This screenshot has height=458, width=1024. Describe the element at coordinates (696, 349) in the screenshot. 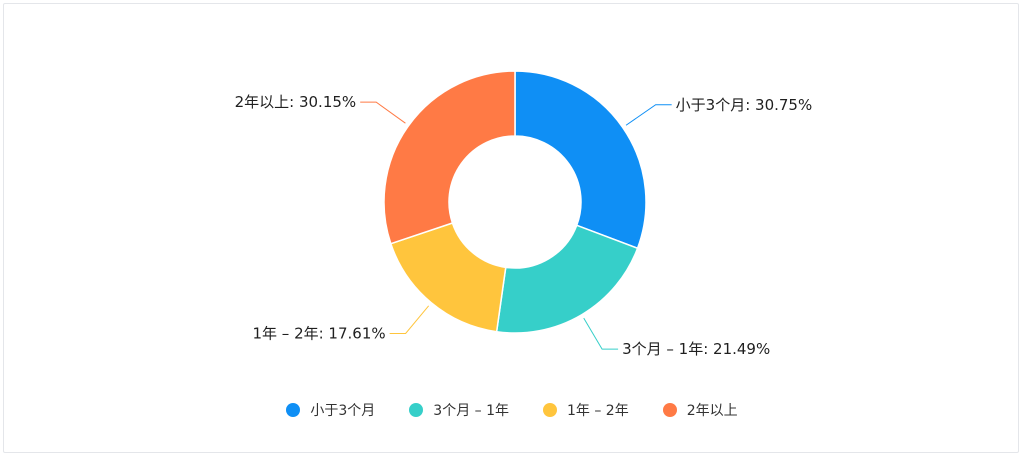

I see `slice-label-1: 3个月 – 1年: 21.49%` at that location.